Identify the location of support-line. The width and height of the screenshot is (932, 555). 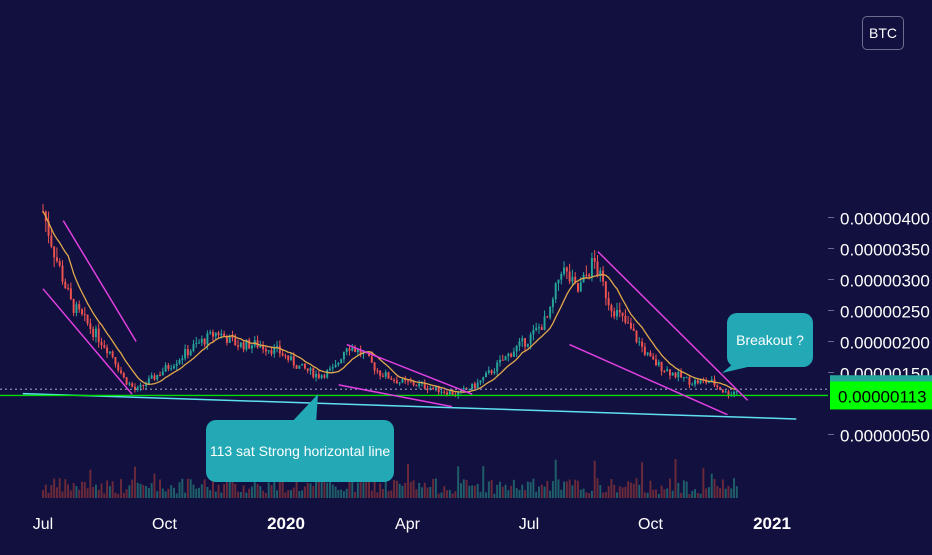
(409, 406).